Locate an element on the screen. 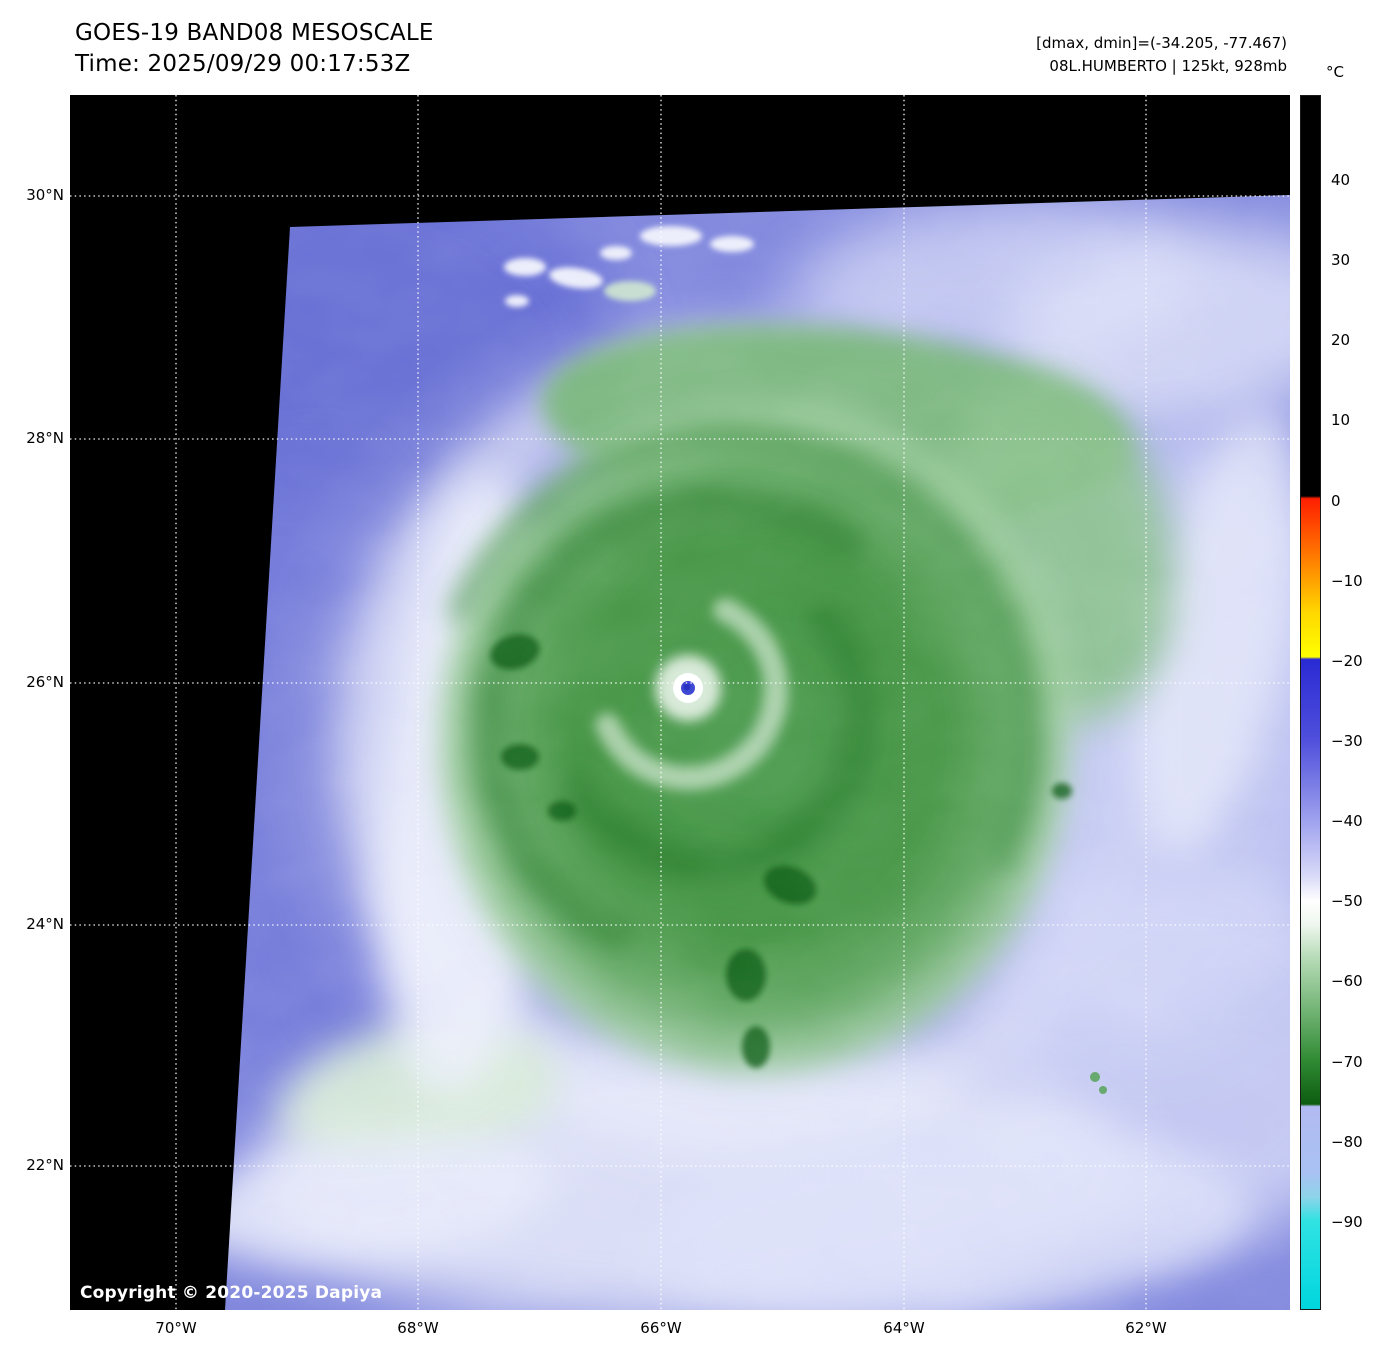  colorbar-tick-label: −60 is located at coordinates (1347, 981).